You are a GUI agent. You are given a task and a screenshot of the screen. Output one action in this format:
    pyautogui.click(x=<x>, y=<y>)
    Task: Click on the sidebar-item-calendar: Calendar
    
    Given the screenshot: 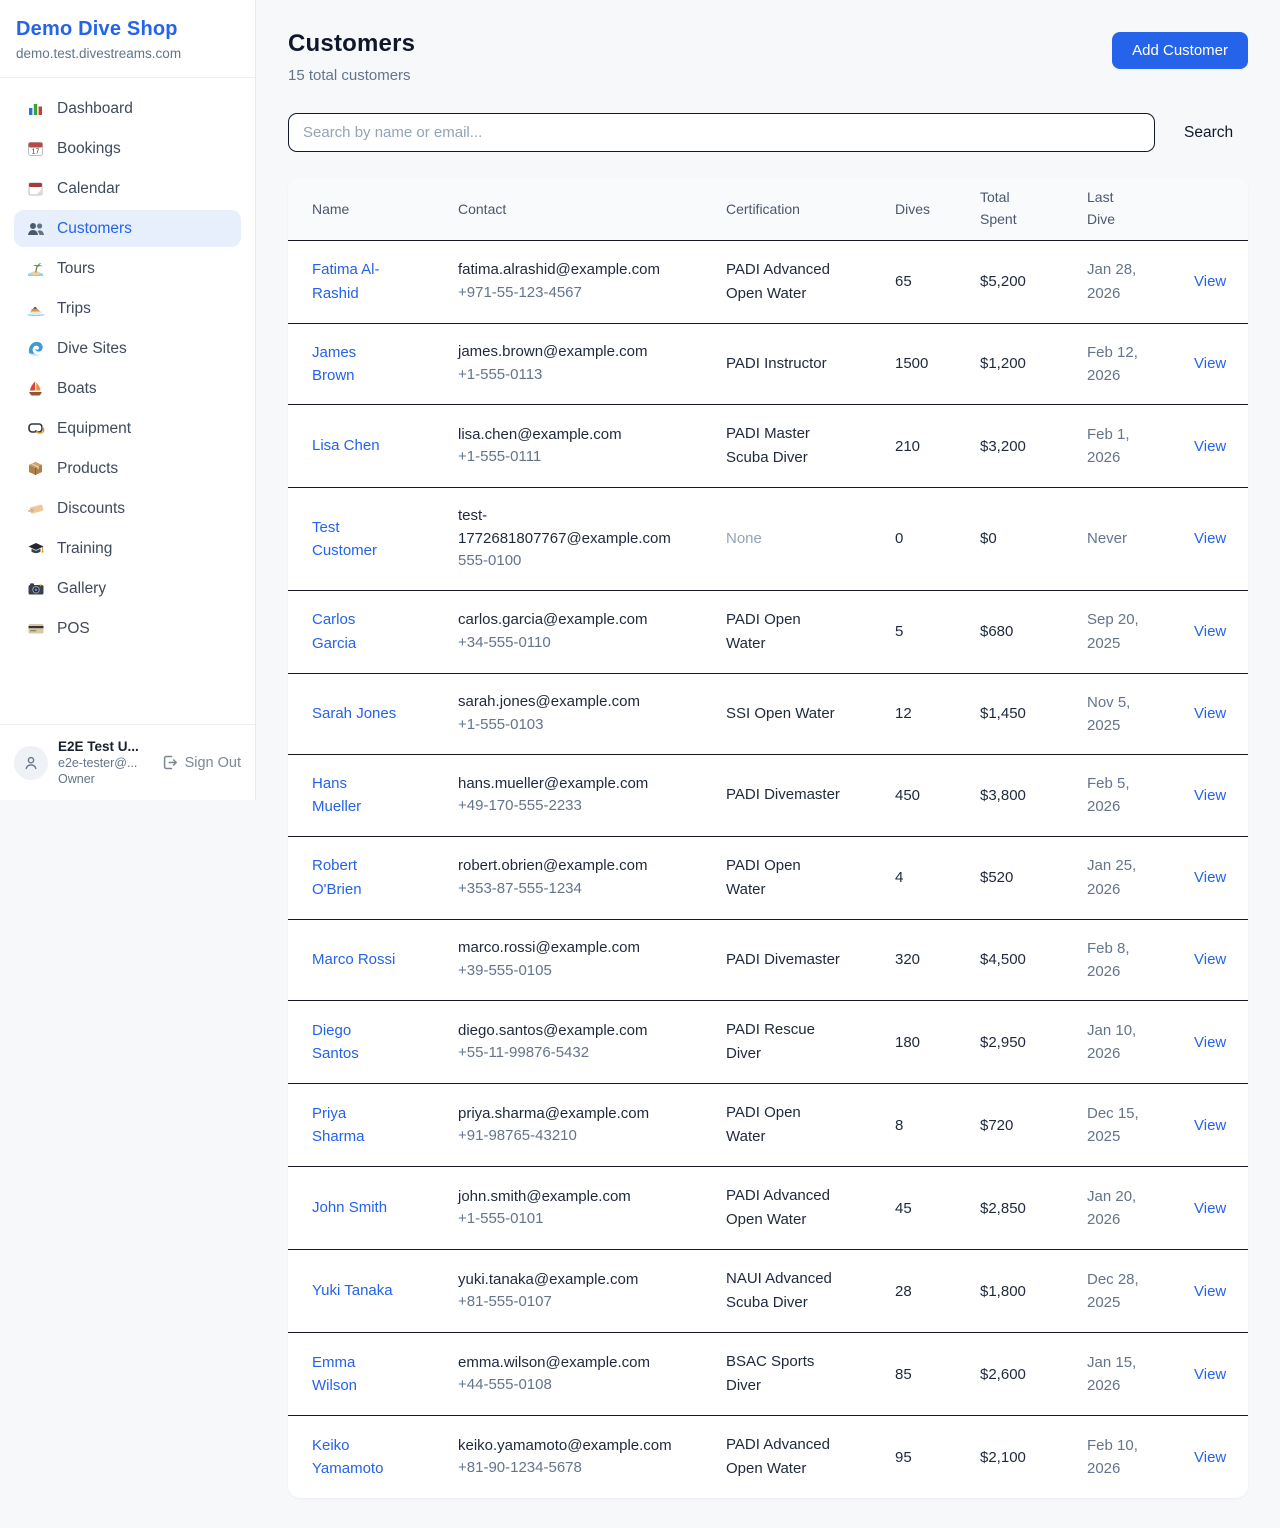 What is the action you would take?
    pyautogui.click(x=127, y=188)
    